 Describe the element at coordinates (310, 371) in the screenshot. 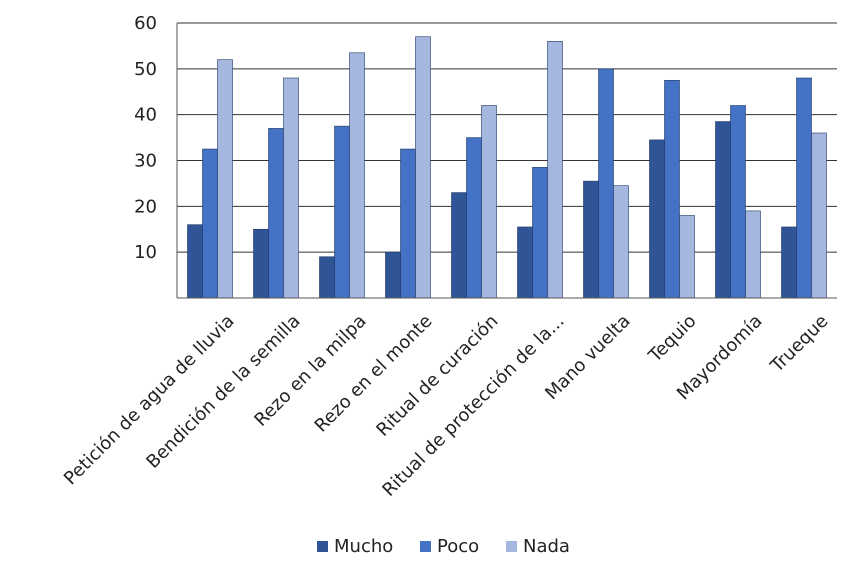

I see `category-label: Rezo en la milpa` at that location.